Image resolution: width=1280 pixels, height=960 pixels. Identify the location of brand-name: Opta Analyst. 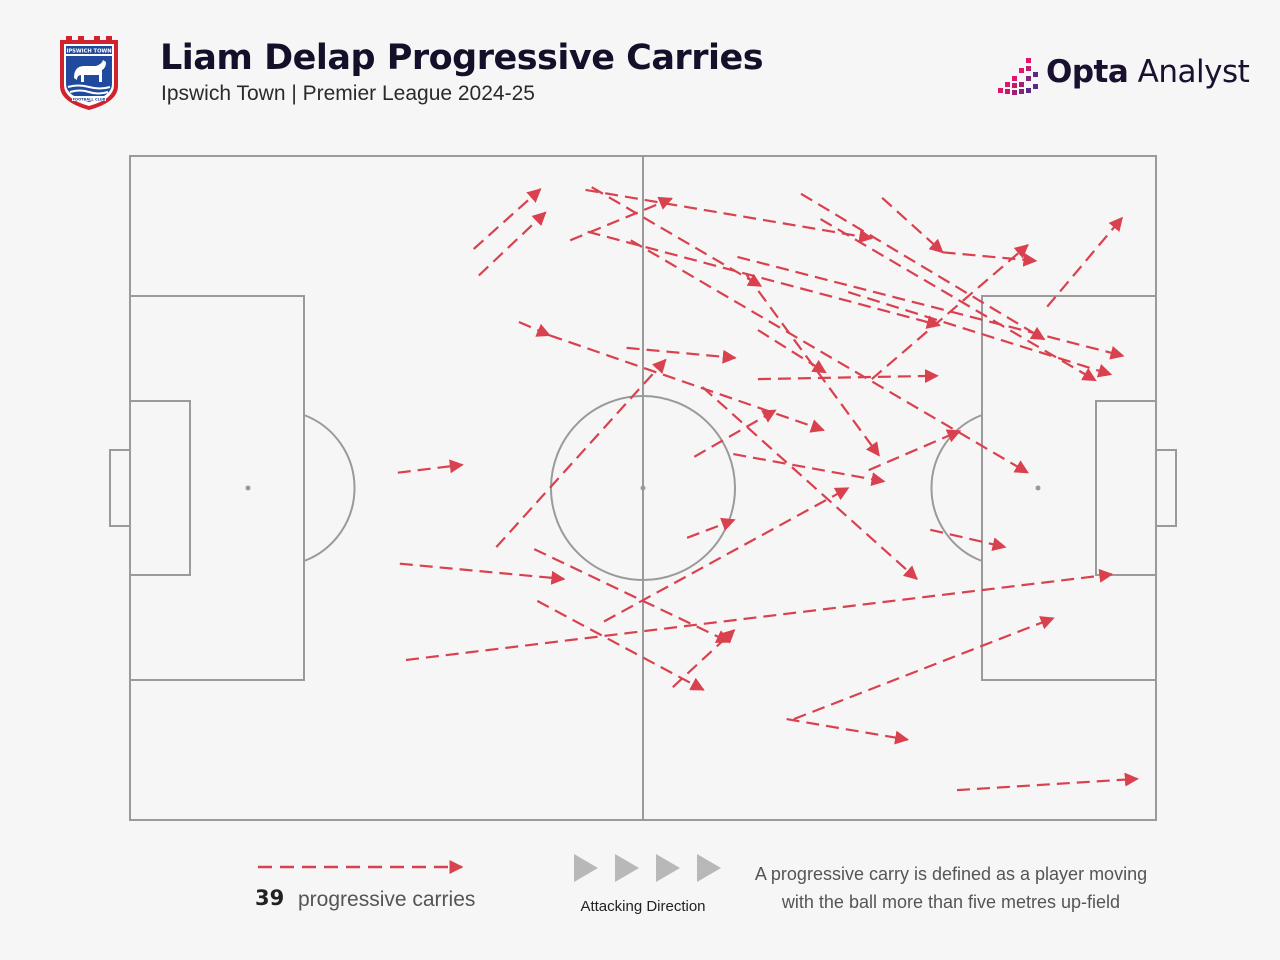
(1148, 72).